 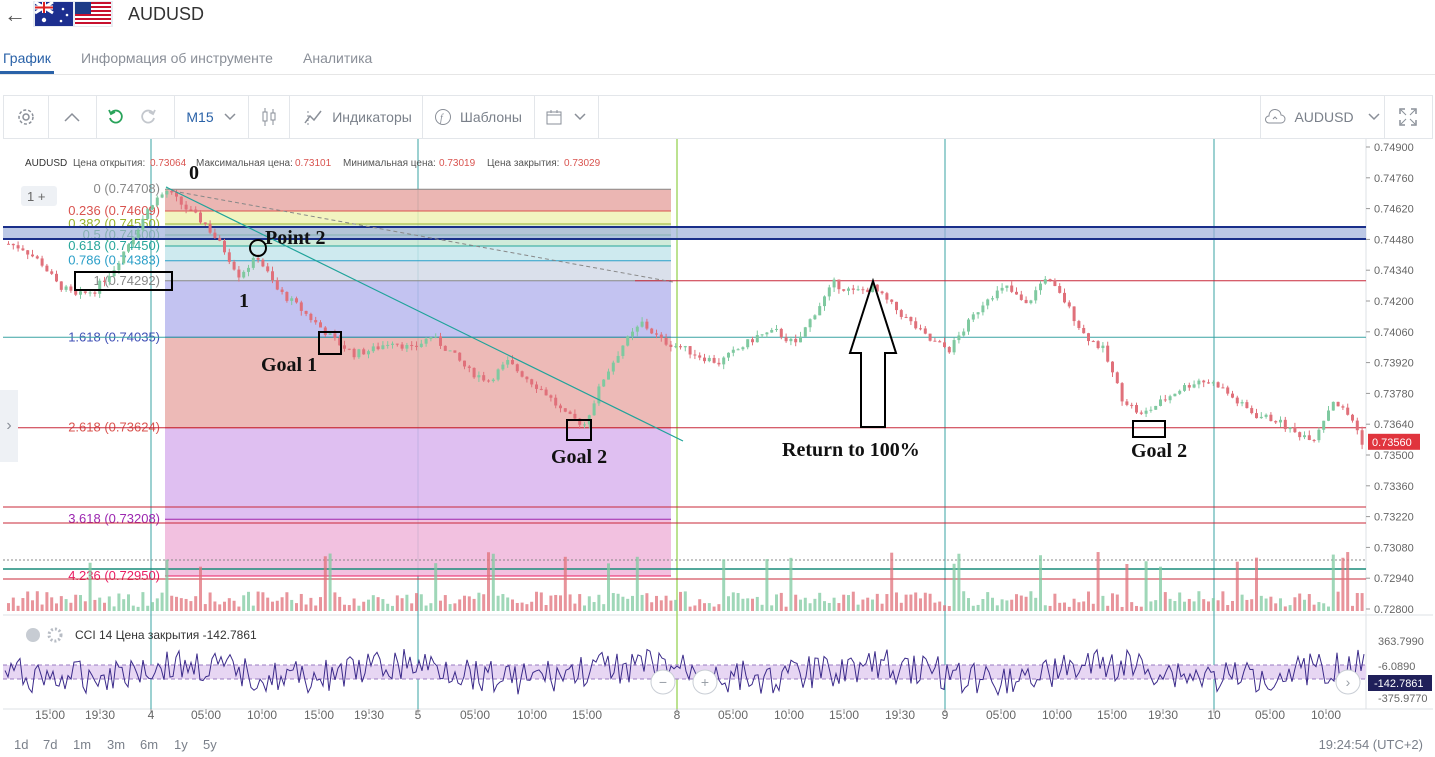 I want to click on symbol-compare-select: AUDUSD, so click(x=1322, y=117).